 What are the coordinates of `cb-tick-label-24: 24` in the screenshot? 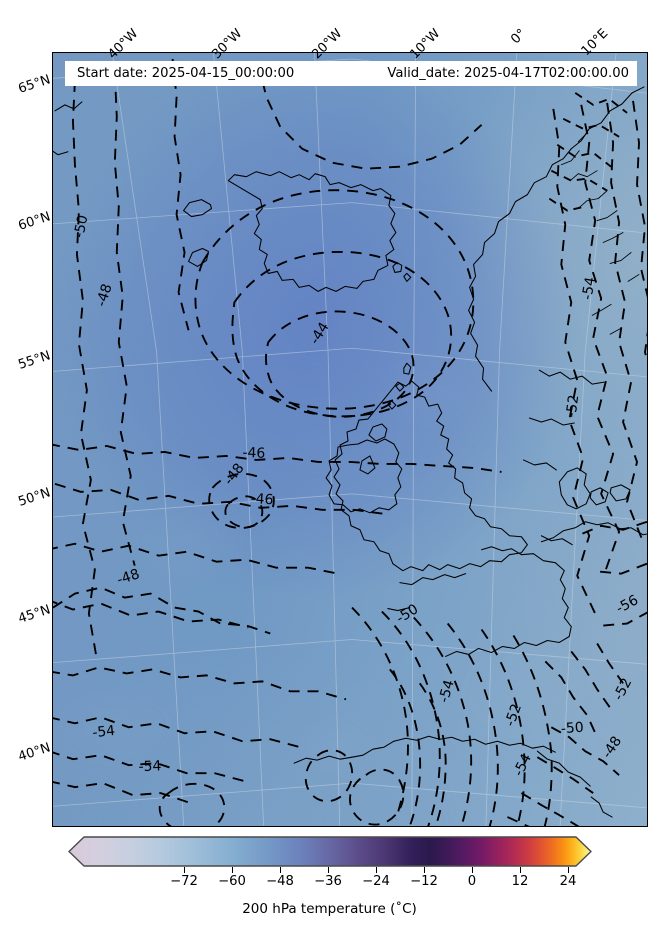 It's located at (568, 881).